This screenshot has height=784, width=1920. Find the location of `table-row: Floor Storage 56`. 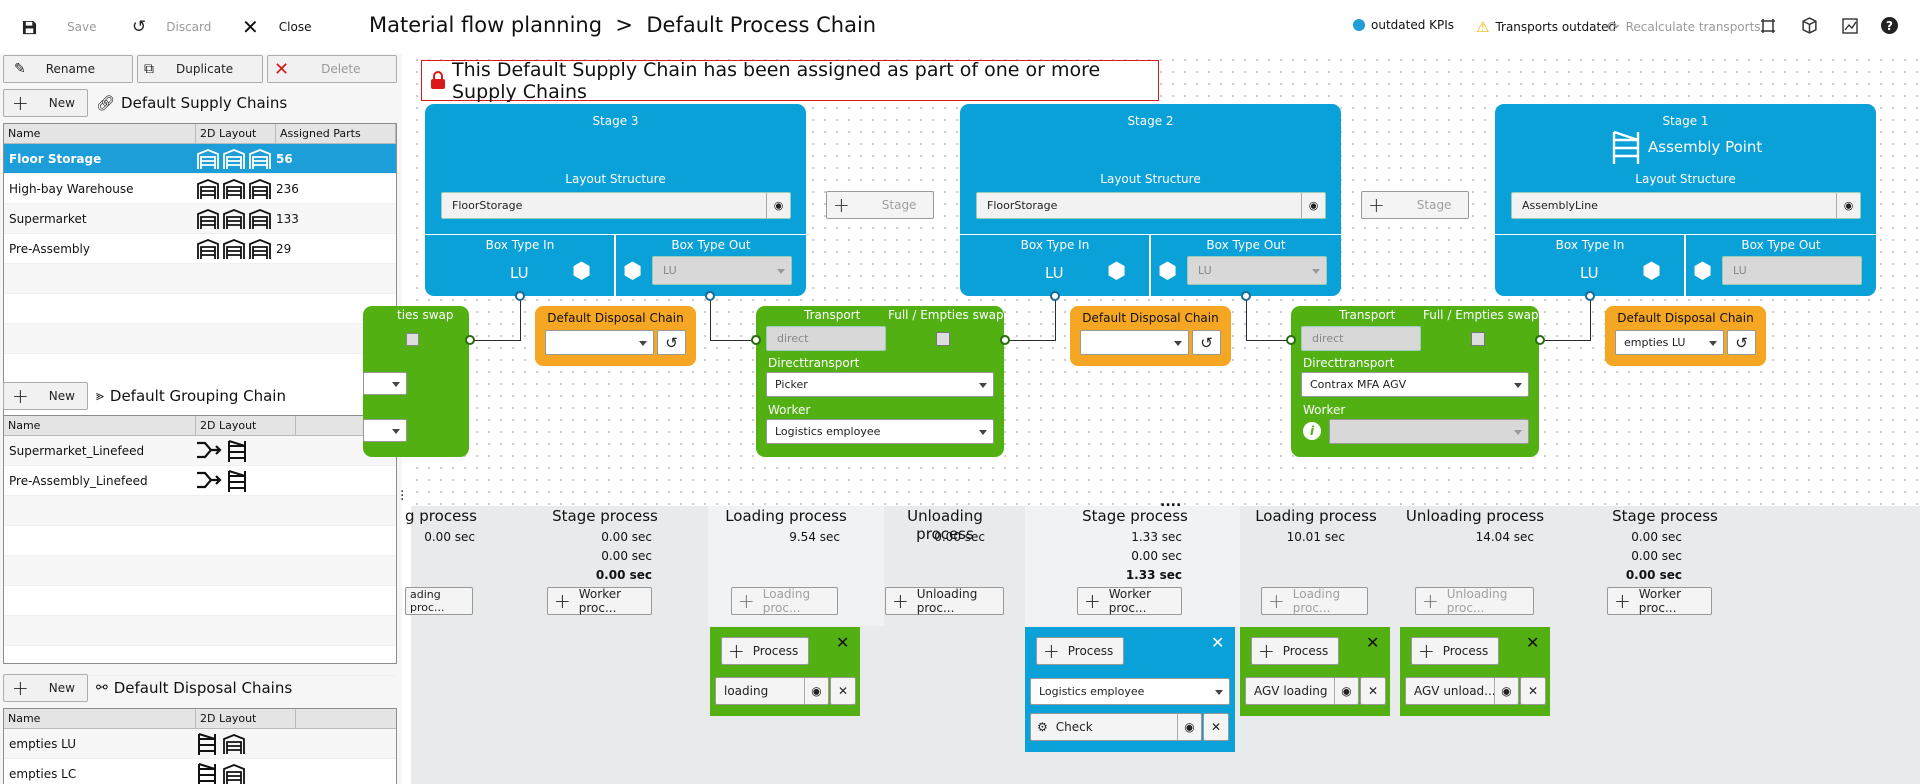

table-row: Floor Storage 56 is located at coordinates (200, 159).